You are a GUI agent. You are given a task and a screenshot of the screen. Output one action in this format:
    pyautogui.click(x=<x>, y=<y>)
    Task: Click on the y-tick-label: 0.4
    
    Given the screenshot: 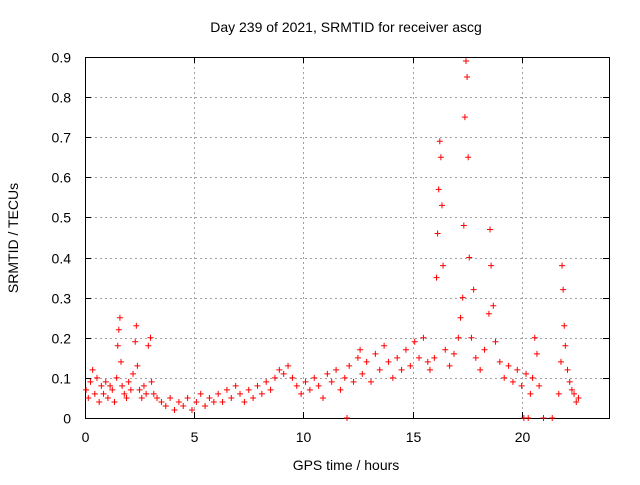 What is the action you would take?
    pyautogui.click(x=62, y=259)
    